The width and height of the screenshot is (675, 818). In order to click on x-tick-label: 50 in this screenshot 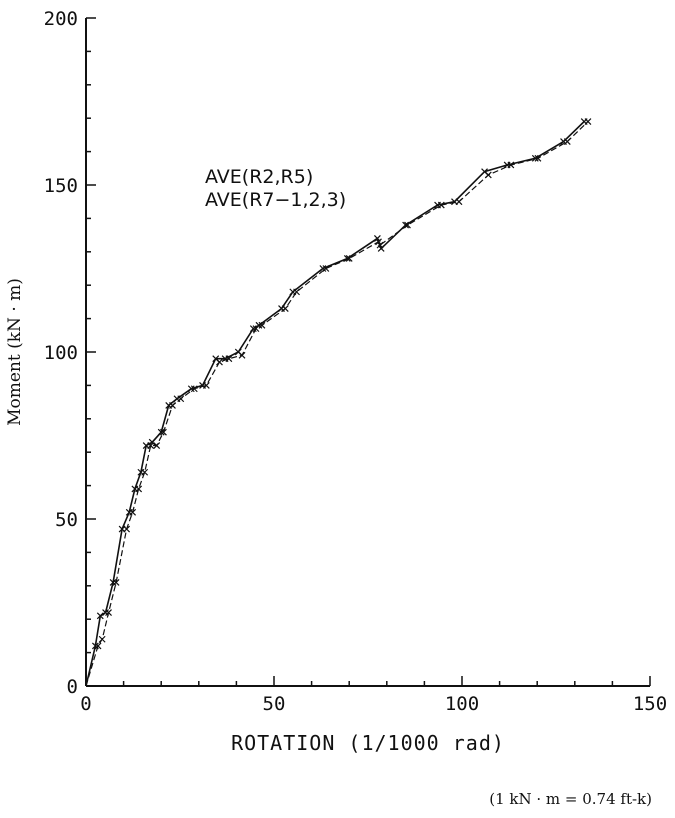, I will do `click(274, 704)`.